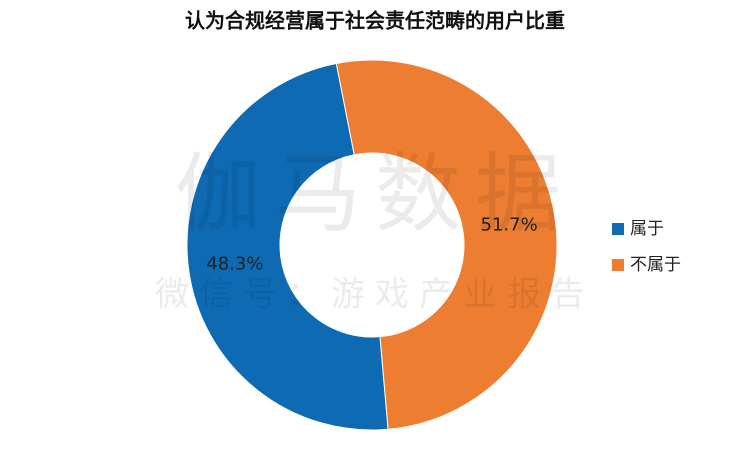 Image resolution: width=750 pixels, height=454 pixels. I want to click on data-label: 51.7%, so click(509, 225).